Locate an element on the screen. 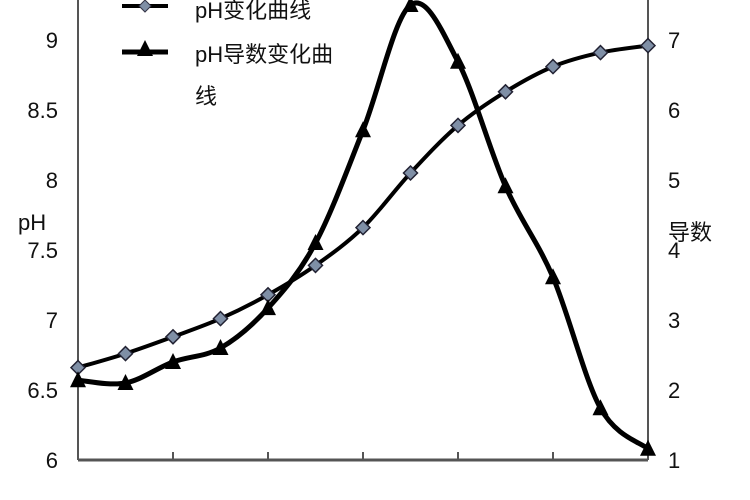 This screenshot has height=500, width=750. y2-tick-label: 7 is located at coordinates (674, 40).